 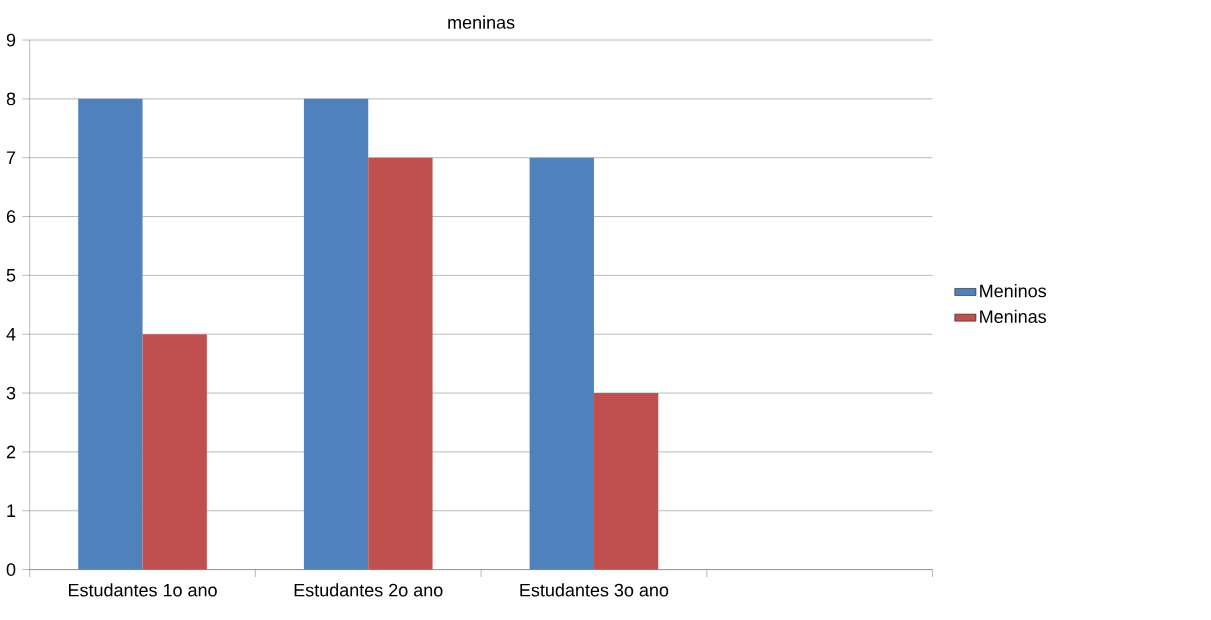 What do you see at coordinates (368, 590) in the screenshot?
I see `x-tick-label: Estudantes 2o ano` at bounding box center [368, 590].